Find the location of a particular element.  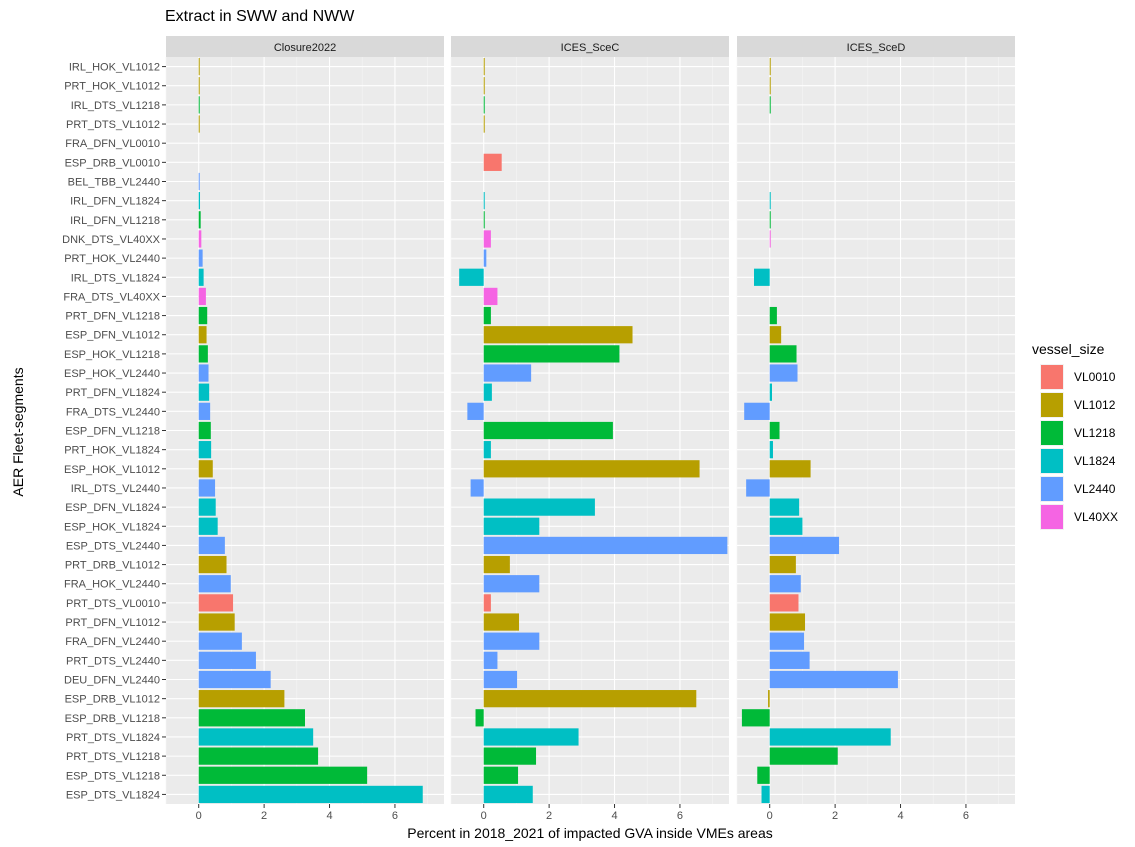

x-tick-label: 4 is located at coordinates (614, 816).